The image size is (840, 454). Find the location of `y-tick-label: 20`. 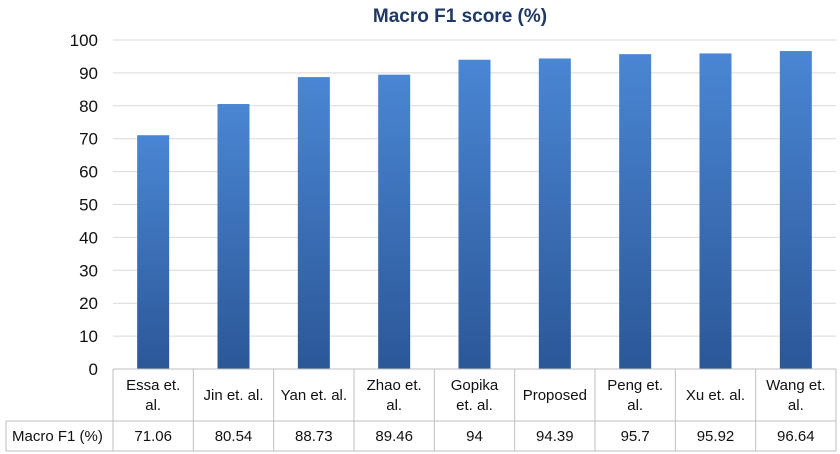

y-tick-label: 20 is located at coordinates (88, 303).